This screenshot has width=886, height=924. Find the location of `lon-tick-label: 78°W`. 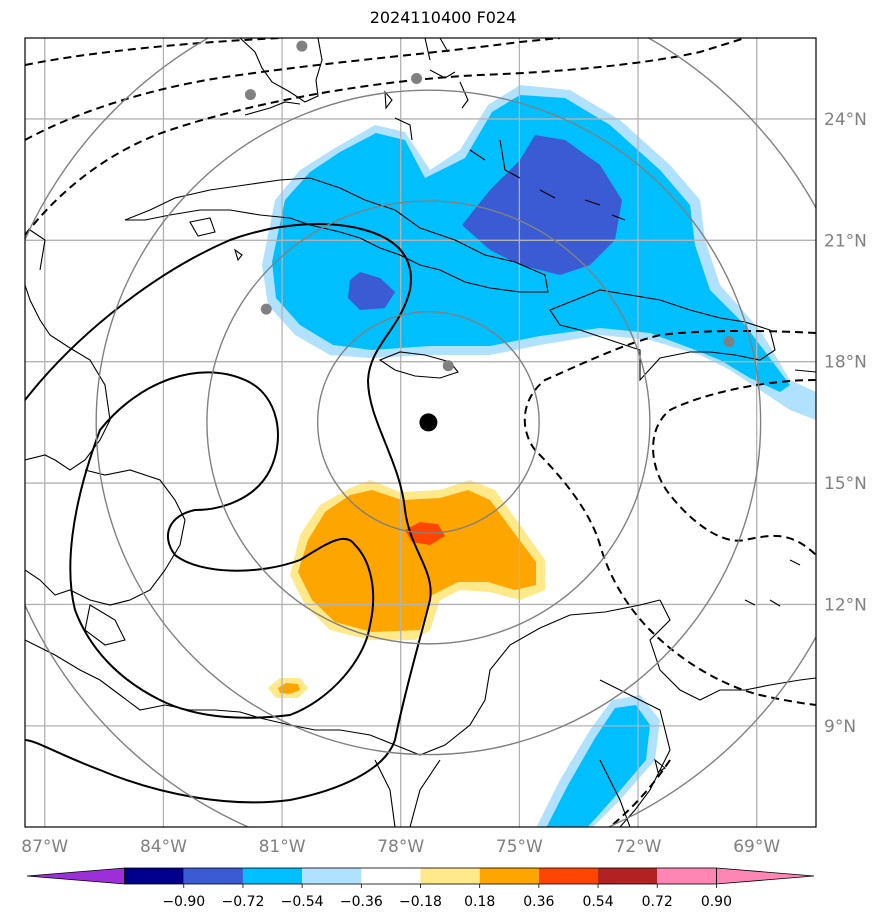

lon-tick-label: 78°W is located at coordinates (400, 847).